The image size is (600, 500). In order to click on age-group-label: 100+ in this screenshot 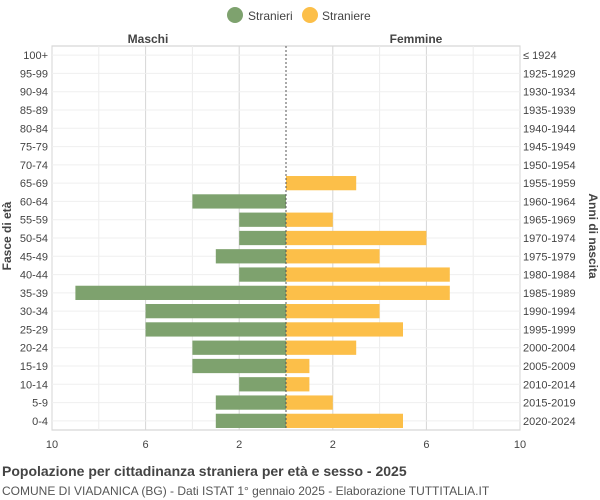, I will do `click(35, 56)`.